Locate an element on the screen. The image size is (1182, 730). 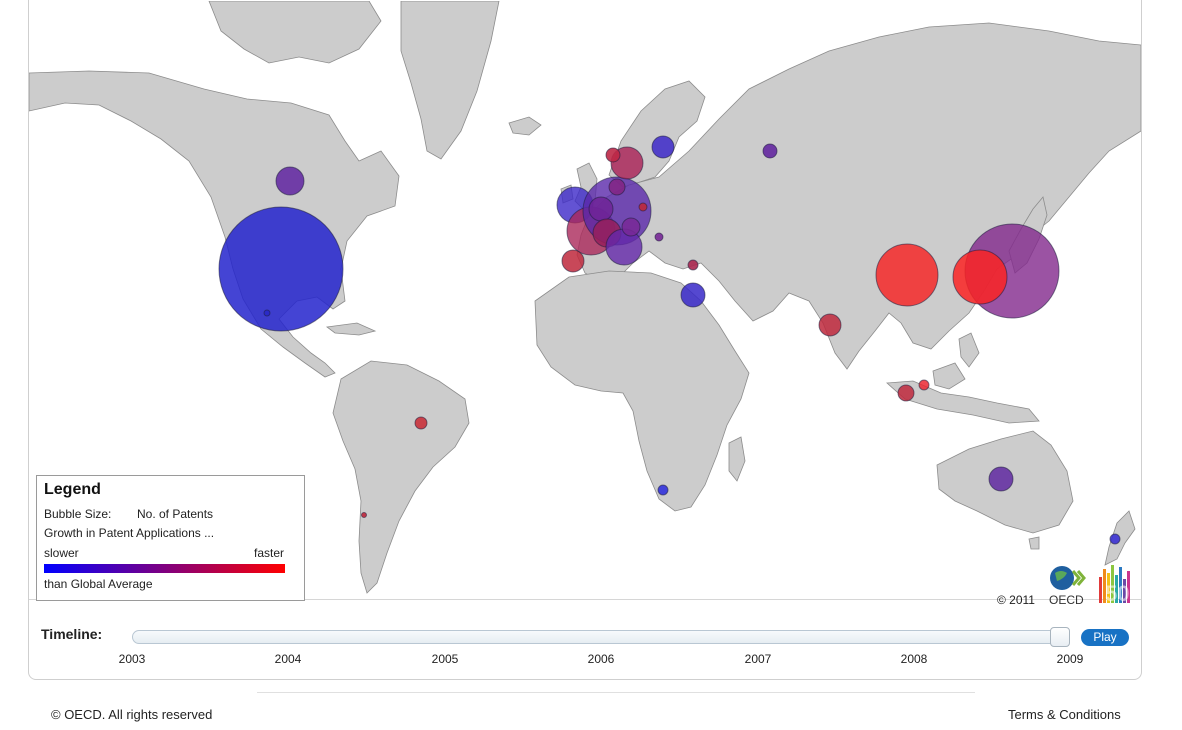
legend-color-gradient is located at coordinates (164, 568).